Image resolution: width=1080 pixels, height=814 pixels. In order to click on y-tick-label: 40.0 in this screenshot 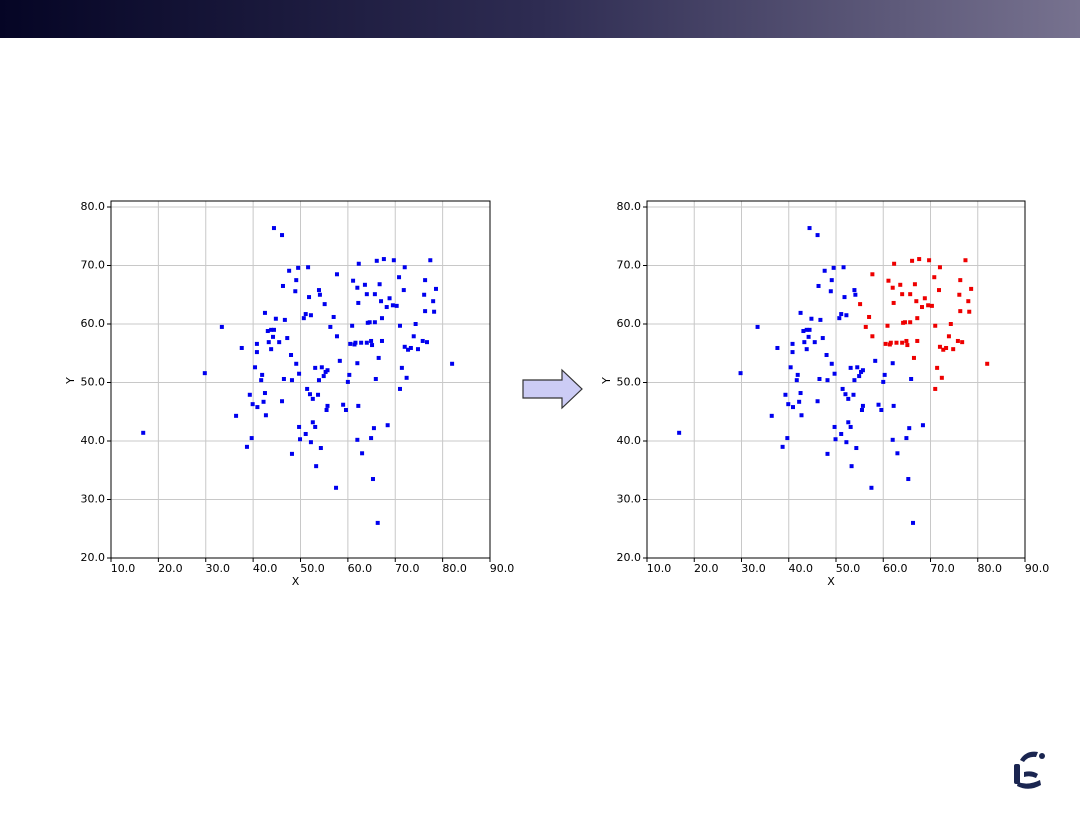, I will do `click(629, 440)`.